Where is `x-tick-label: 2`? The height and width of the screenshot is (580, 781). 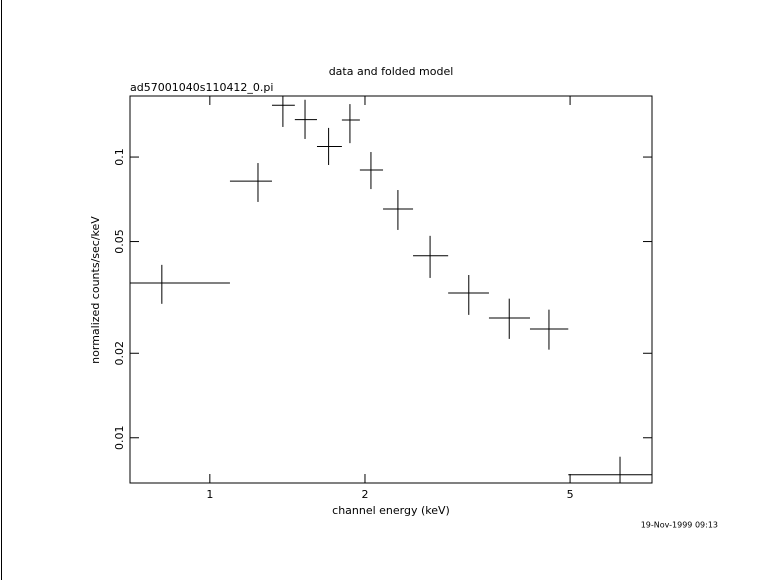 x-tick-label: 2 is located at coordinates (364, 494).